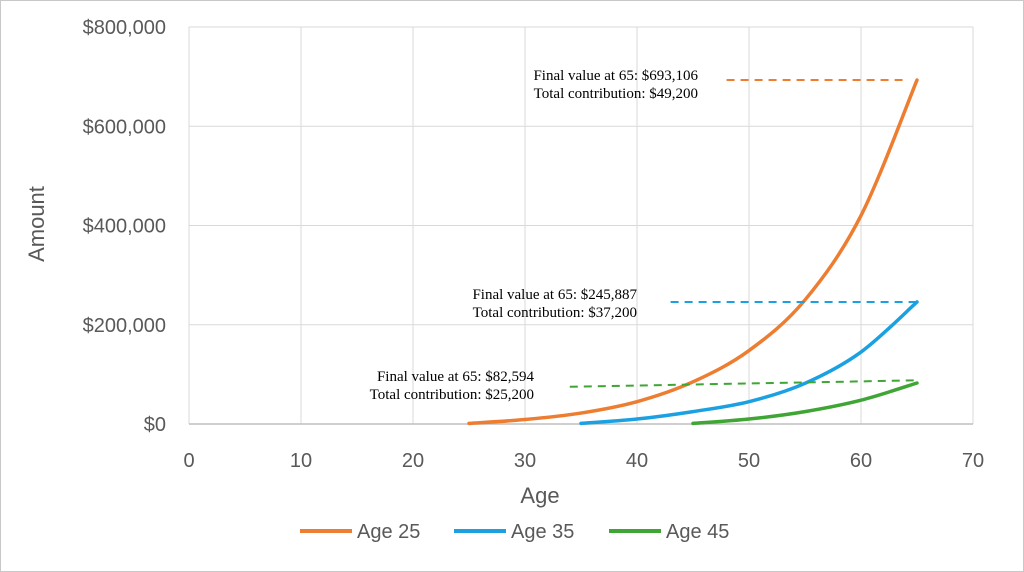  Describe the element at coordinates (124, 227) in the screenshot. I see `y-tick-label: $400,000` at that location.